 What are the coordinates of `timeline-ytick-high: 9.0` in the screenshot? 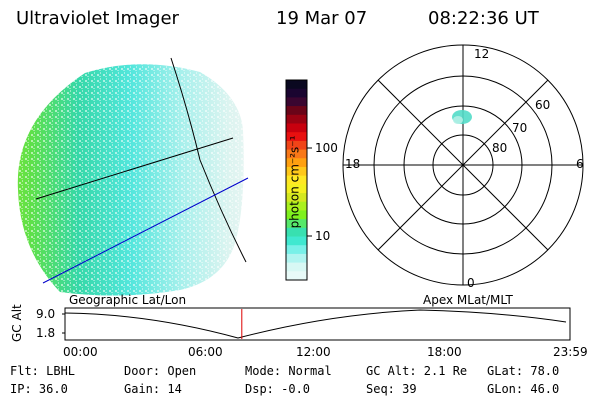 It's located at (46, 314).